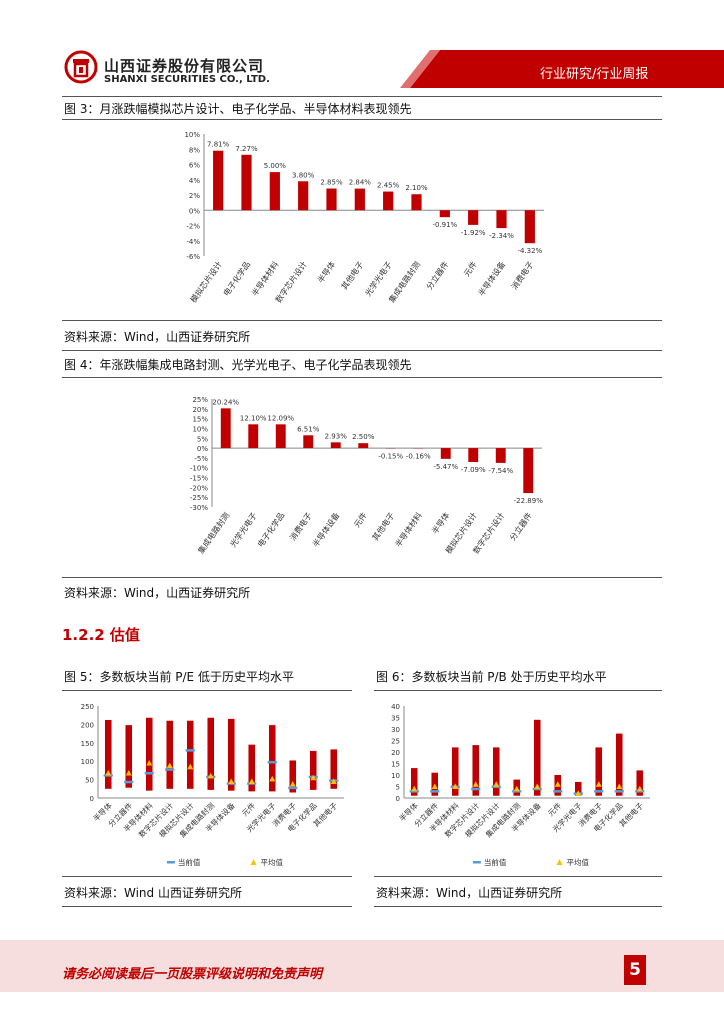 Image resolution: width=724 pixels, height=1024 pixels. What do you see at coordinates (440, 522) in the screenshot?
I see `x-tick-label: 半导体` at bounding box center [440, 522].